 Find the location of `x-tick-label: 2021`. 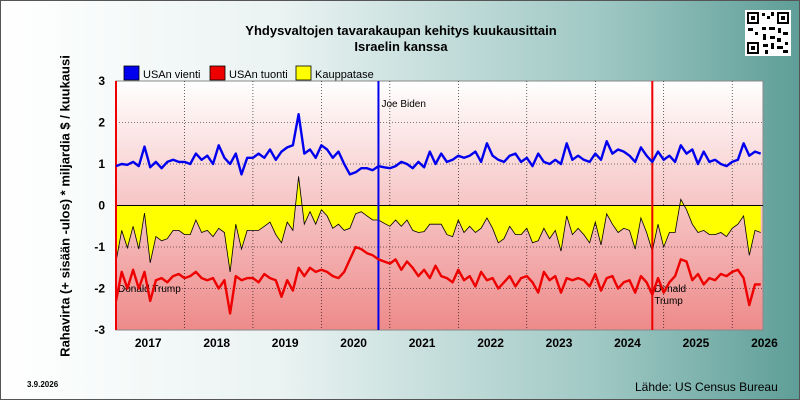

x-tick-label: 2021 is located at coordinates (422, 343).